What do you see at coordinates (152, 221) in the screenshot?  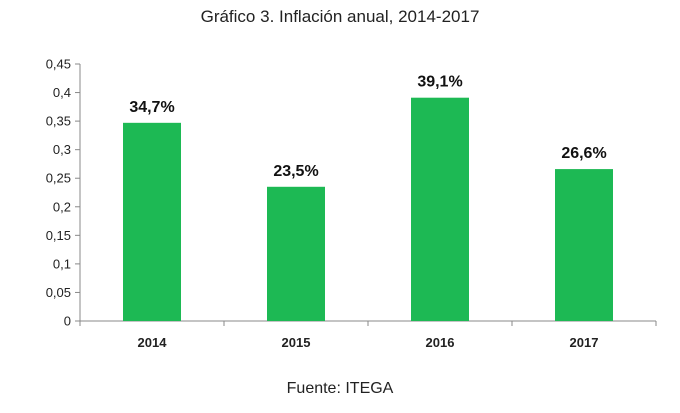 I see `bar-2014` at bounding box center [152, 221].